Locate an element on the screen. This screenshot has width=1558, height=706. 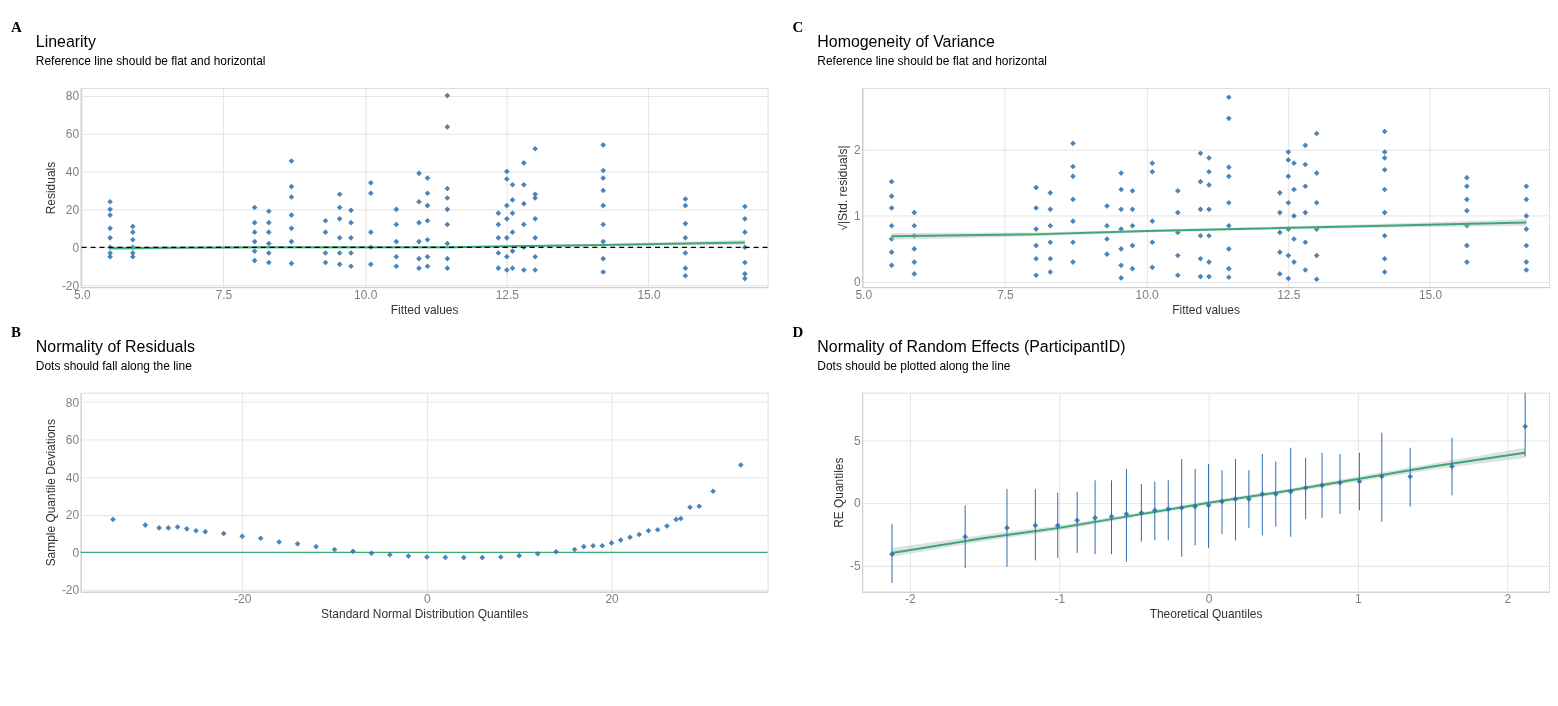
y-axis-title: Sample Quantile Deviations is located at coordinates (50, 493).